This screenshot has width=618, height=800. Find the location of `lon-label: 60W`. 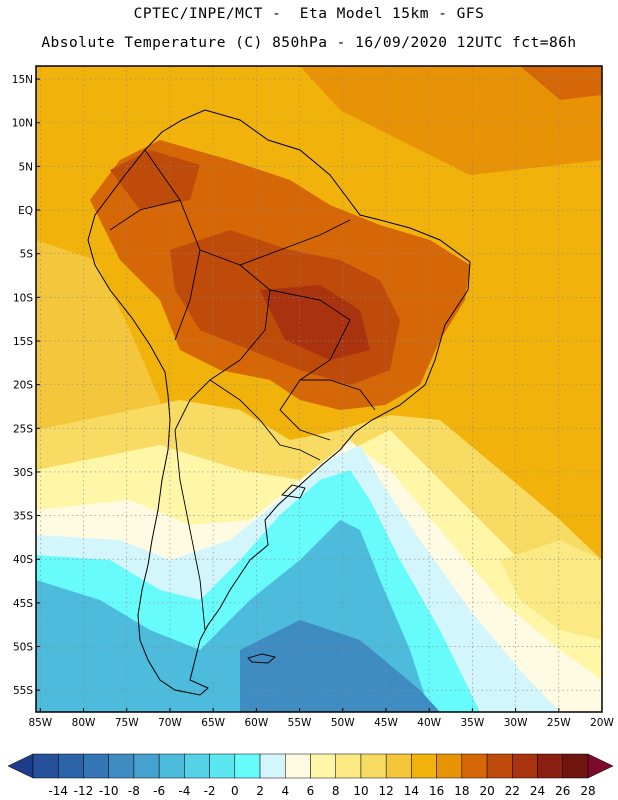

lon-label: 60W is located at coordinates (256, 723).